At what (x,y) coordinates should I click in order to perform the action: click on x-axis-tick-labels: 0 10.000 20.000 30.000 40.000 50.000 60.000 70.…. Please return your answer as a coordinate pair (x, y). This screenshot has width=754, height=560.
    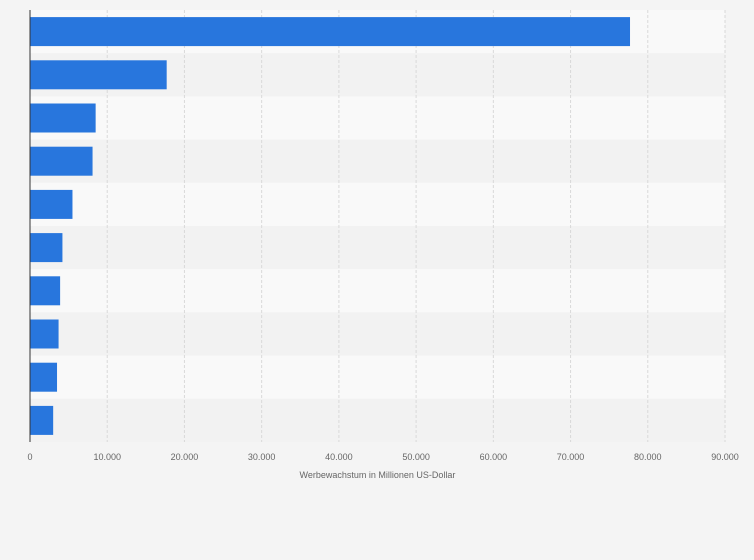
    Looking at the image, I should click on (382, 457).